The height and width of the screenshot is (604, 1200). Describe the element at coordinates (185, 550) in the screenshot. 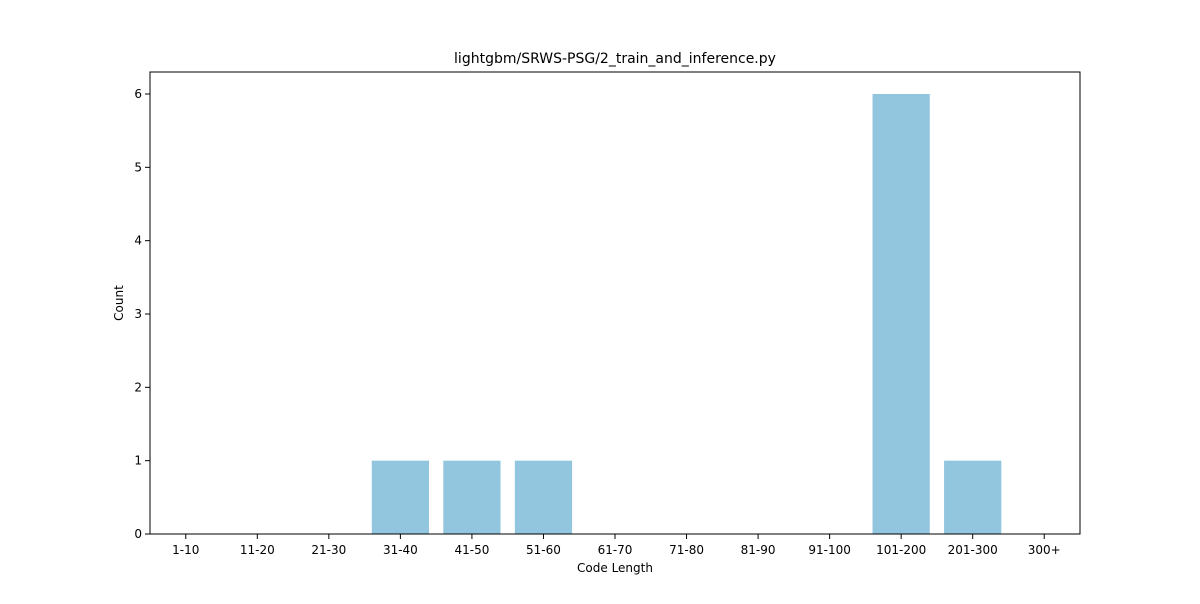

I see `x-tick-label: 1-10` at that location.